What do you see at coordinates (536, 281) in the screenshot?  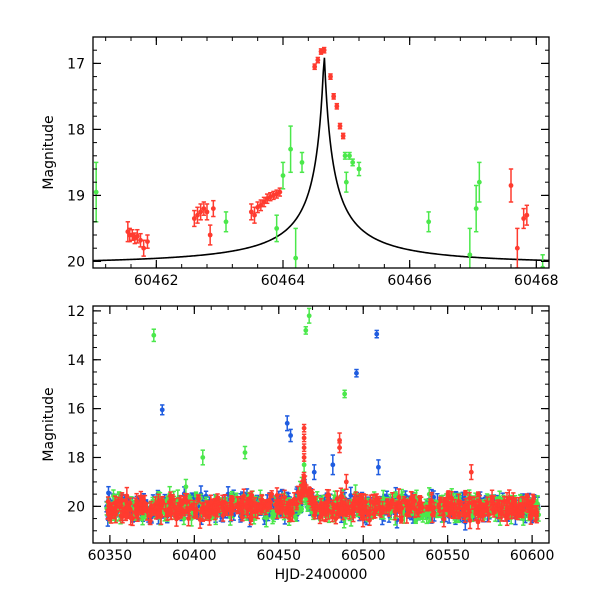 I see `x-tick-label: 60468` at bounding box center [536, 281].